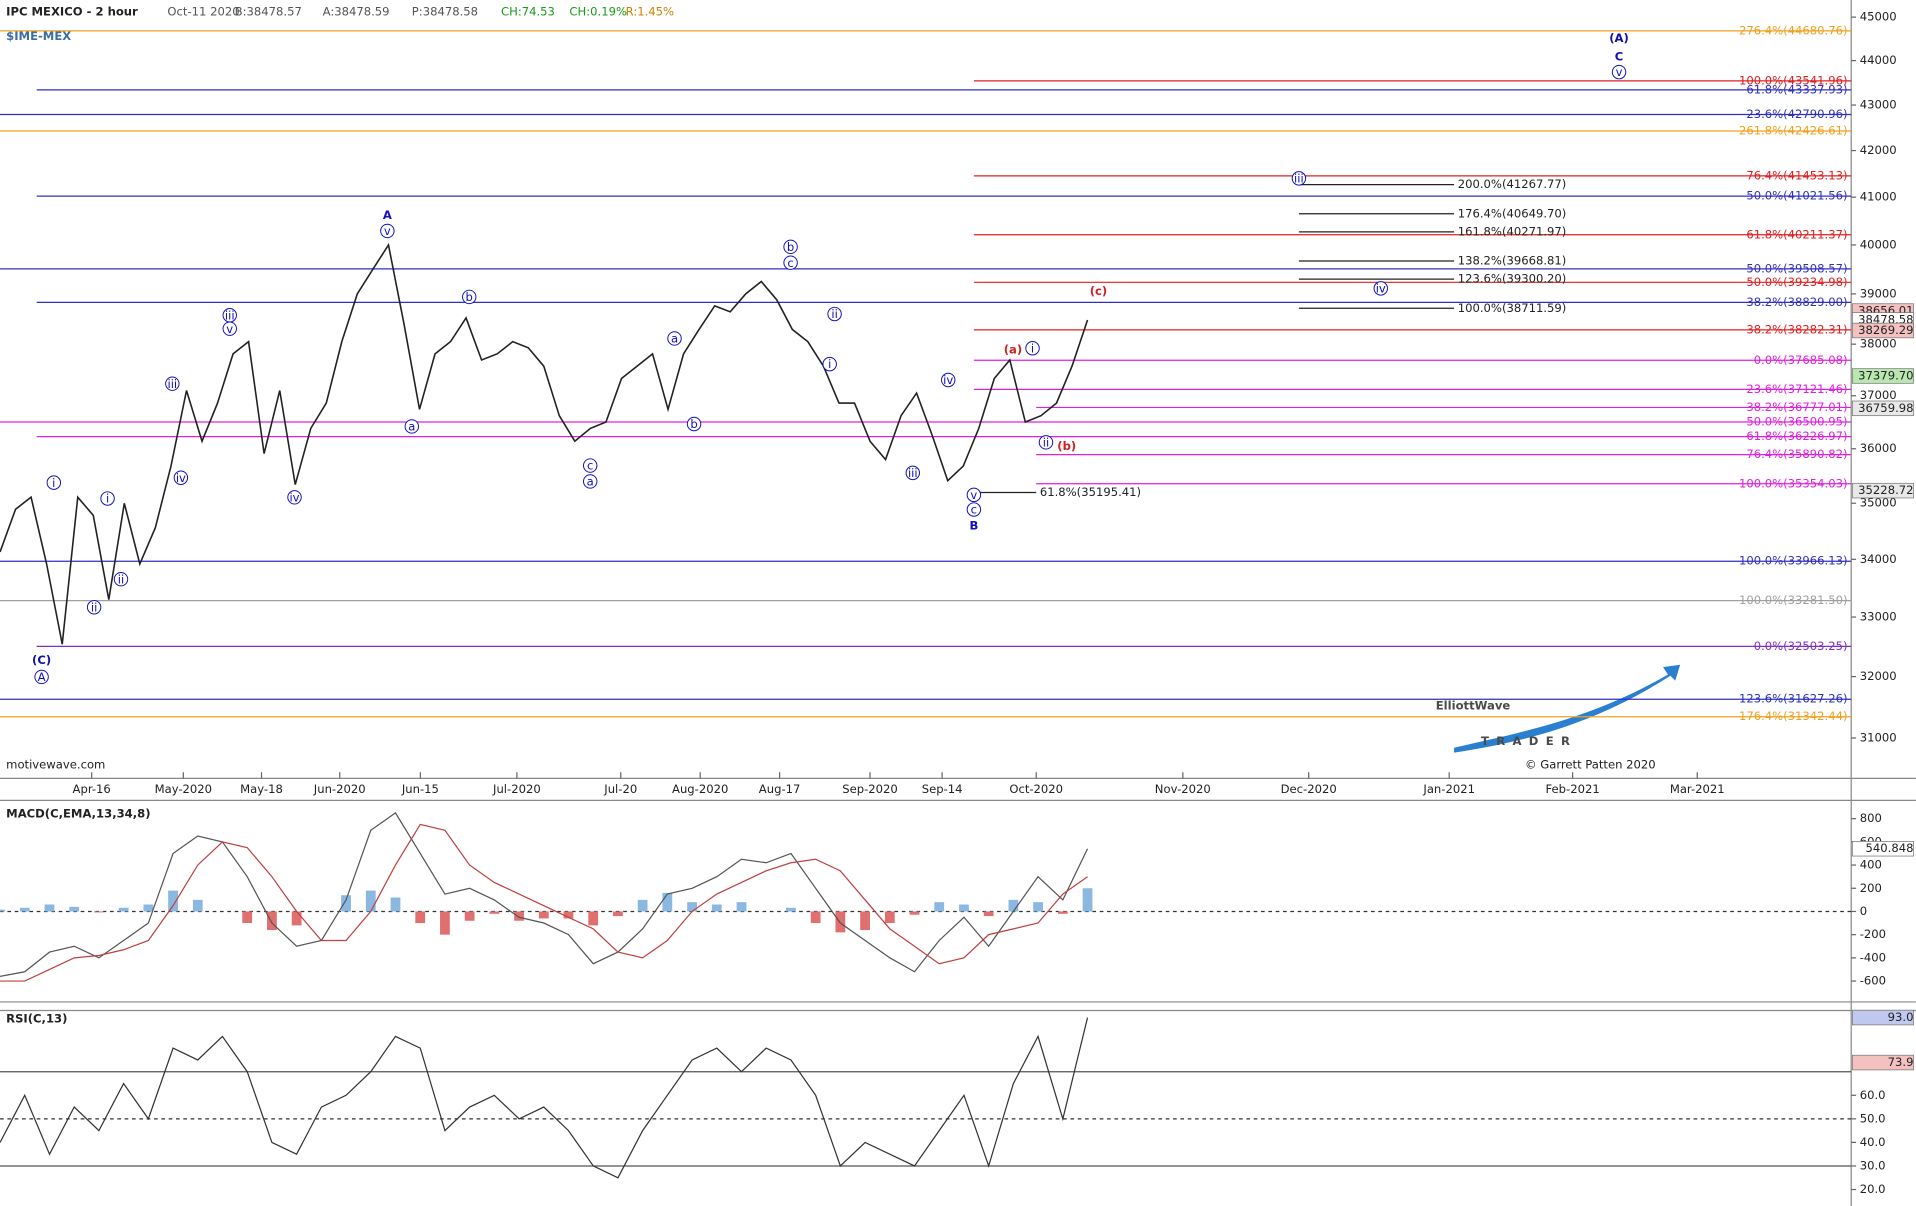 This screenshot has width=1916, height=1206. Describe the element at coordinates (1619, 56) in the screenshot. I see `wave-label: C` at that location.